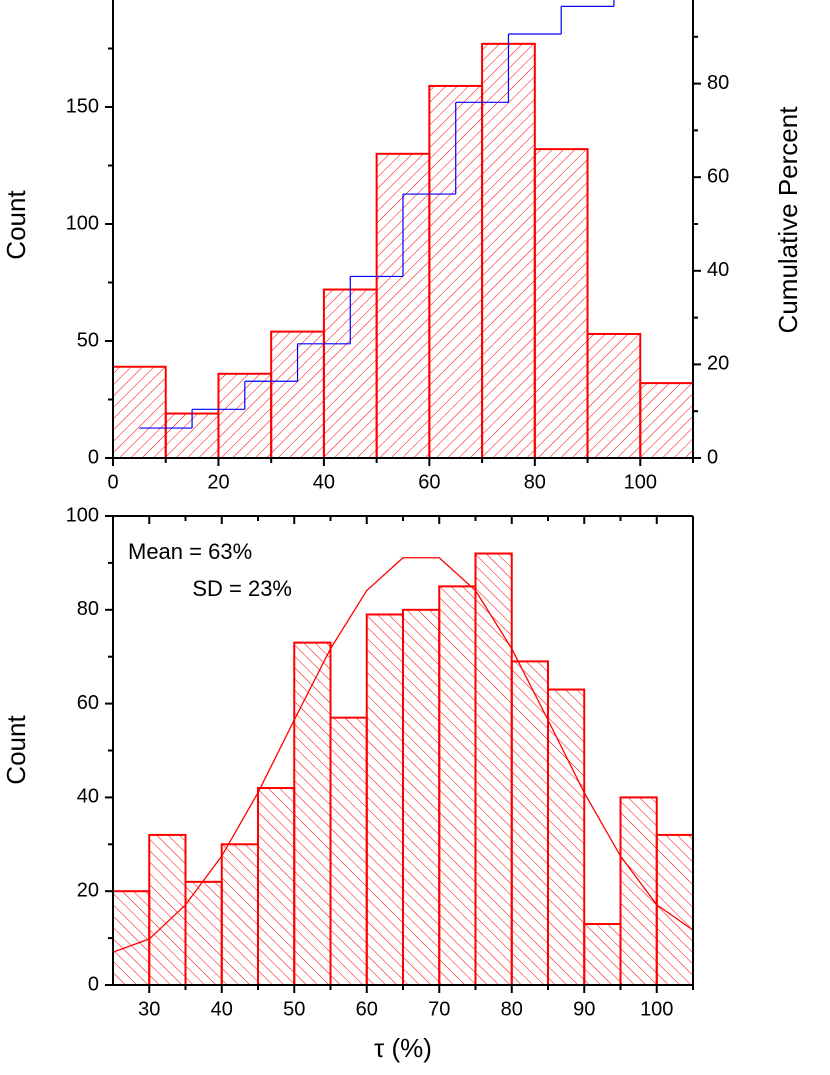  What do you see at coordinates (82, 106) in the screenshot?
I see `y-tick-label: 150` at bounding box center [82, 106].